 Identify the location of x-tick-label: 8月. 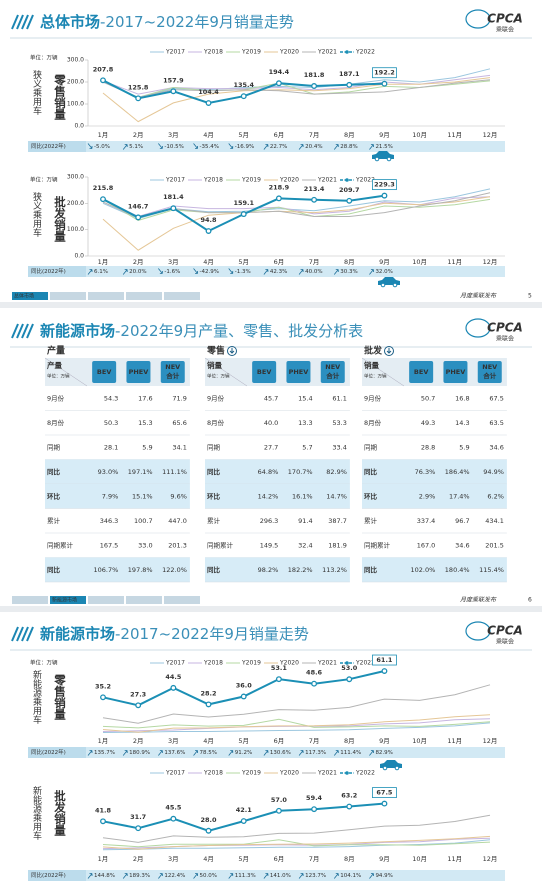
(349, 741).